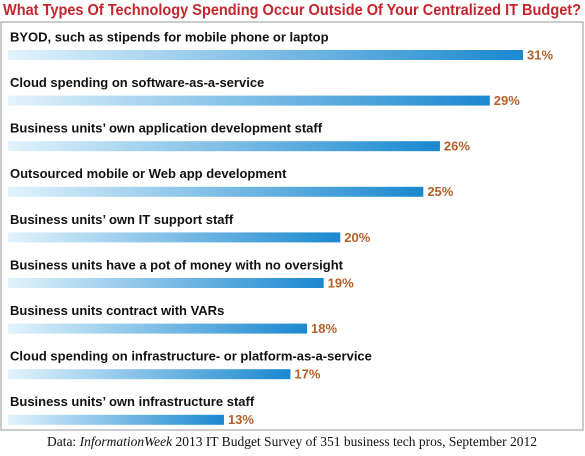 The image size is (585, 456). Describe the element at coordinates (122, 219) in the screenshot. I see `category-label: Business units’ own IT support staff` at that location.